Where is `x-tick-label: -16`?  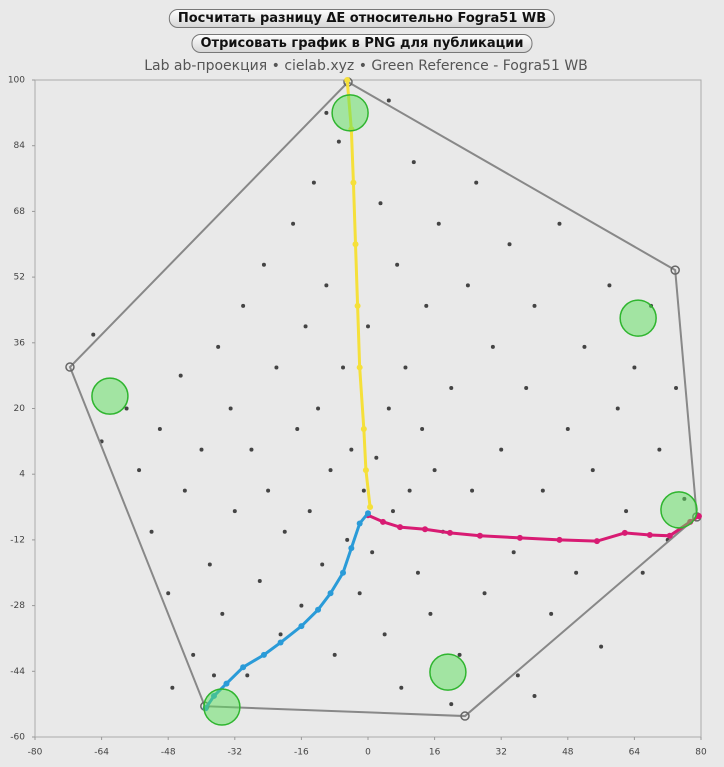 x-tick-label: -16 is located at coordinates (301, 753).